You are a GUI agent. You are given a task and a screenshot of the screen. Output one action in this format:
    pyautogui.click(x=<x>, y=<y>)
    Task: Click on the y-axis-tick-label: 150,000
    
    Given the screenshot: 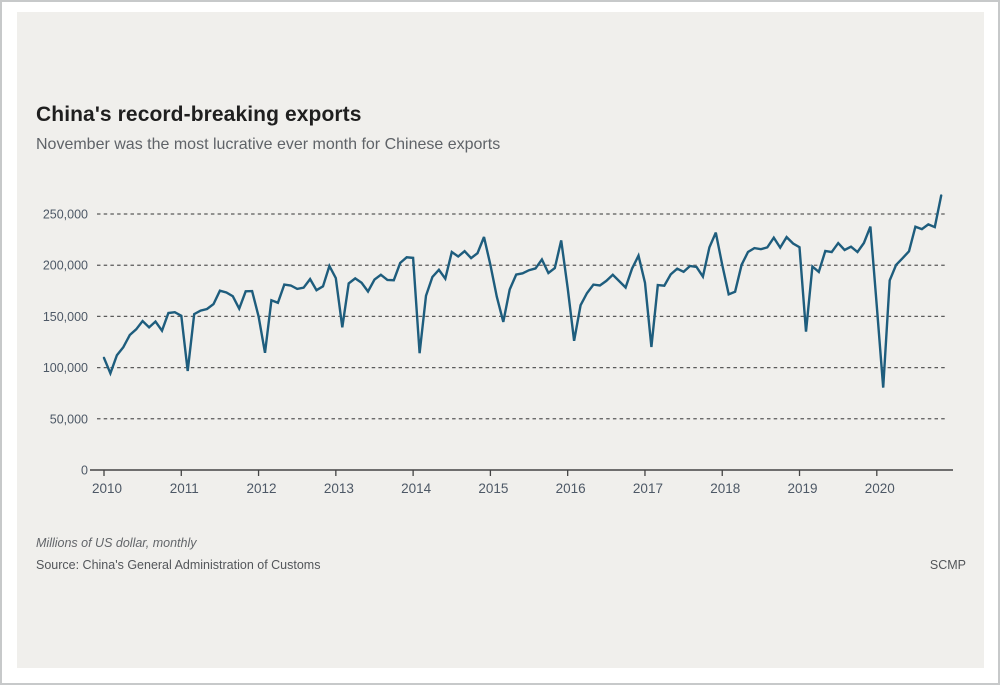 What is the action you would take?
    pyautogui.click(x=65, y=317)
    